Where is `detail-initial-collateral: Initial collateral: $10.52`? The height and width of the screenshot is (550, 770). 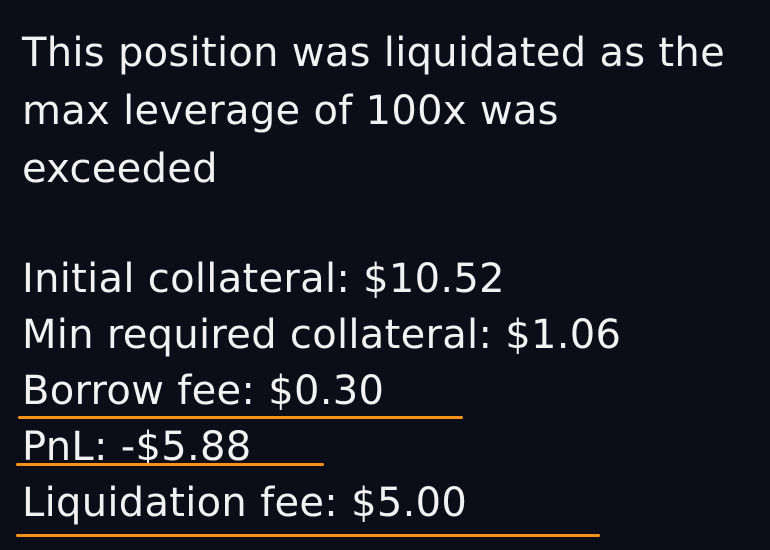
detail-initial-collateral: Initial collateral: $10.52 is located at coordinates (263, 279).